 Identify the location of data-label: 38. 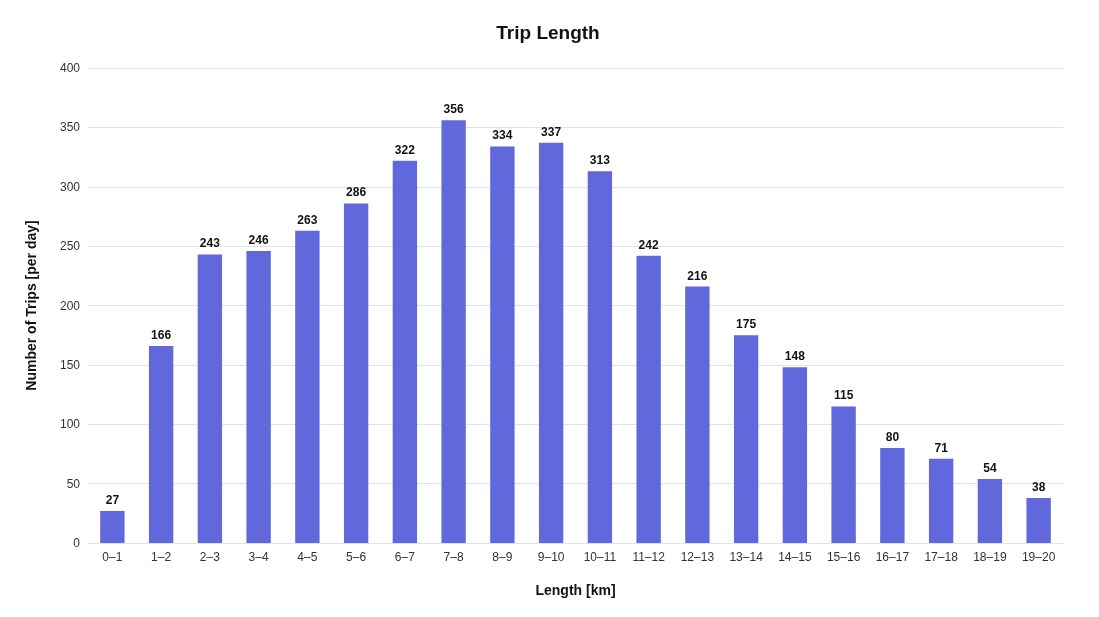
(1038, 486).